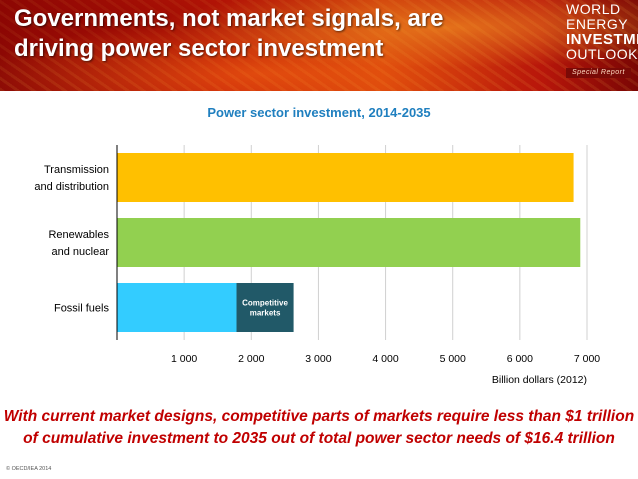 The height and width of the screenshot is (479, 638). Describe the element at coordinates (385, 359) in the screenshot. I see `x-tick-label-3: 4 000` at that location.